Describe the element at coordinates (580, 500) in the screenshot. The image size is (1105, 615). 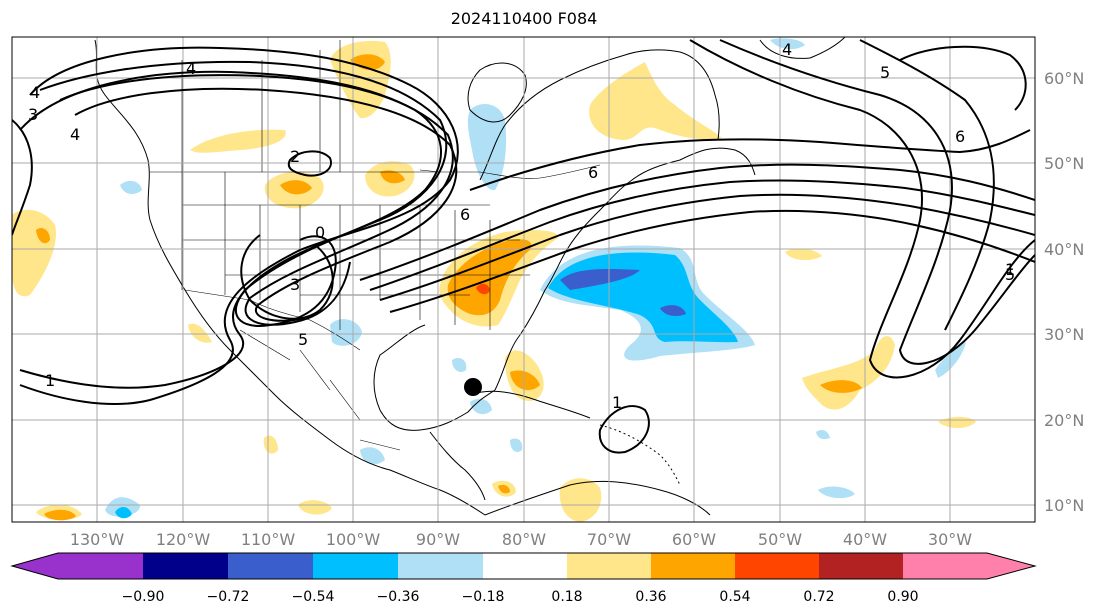
I see `positive-anomaly-caribbean` at that location.